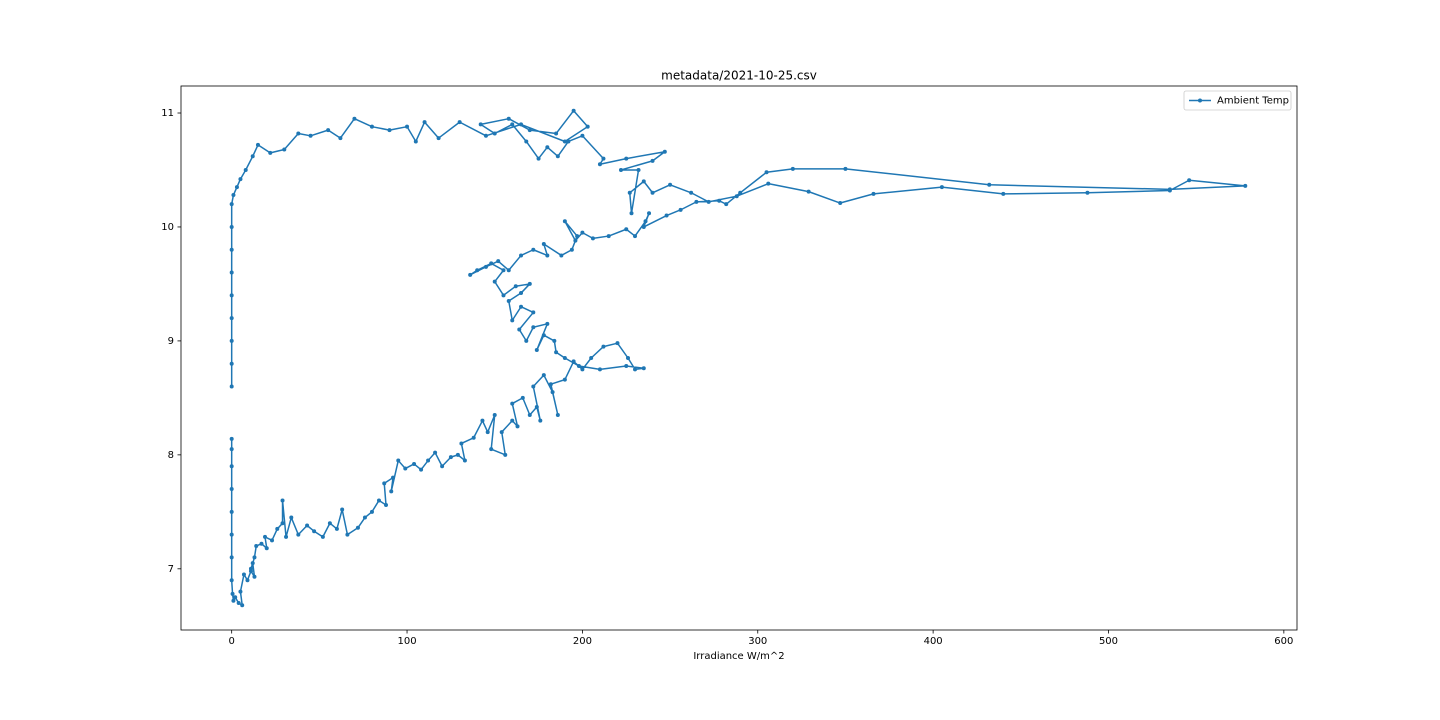 The height and width of the screenshot is (720, 1440). Describe the element at coordinates (167, 227) in the screenshot. I see `y-tick-label: 10` at that location.